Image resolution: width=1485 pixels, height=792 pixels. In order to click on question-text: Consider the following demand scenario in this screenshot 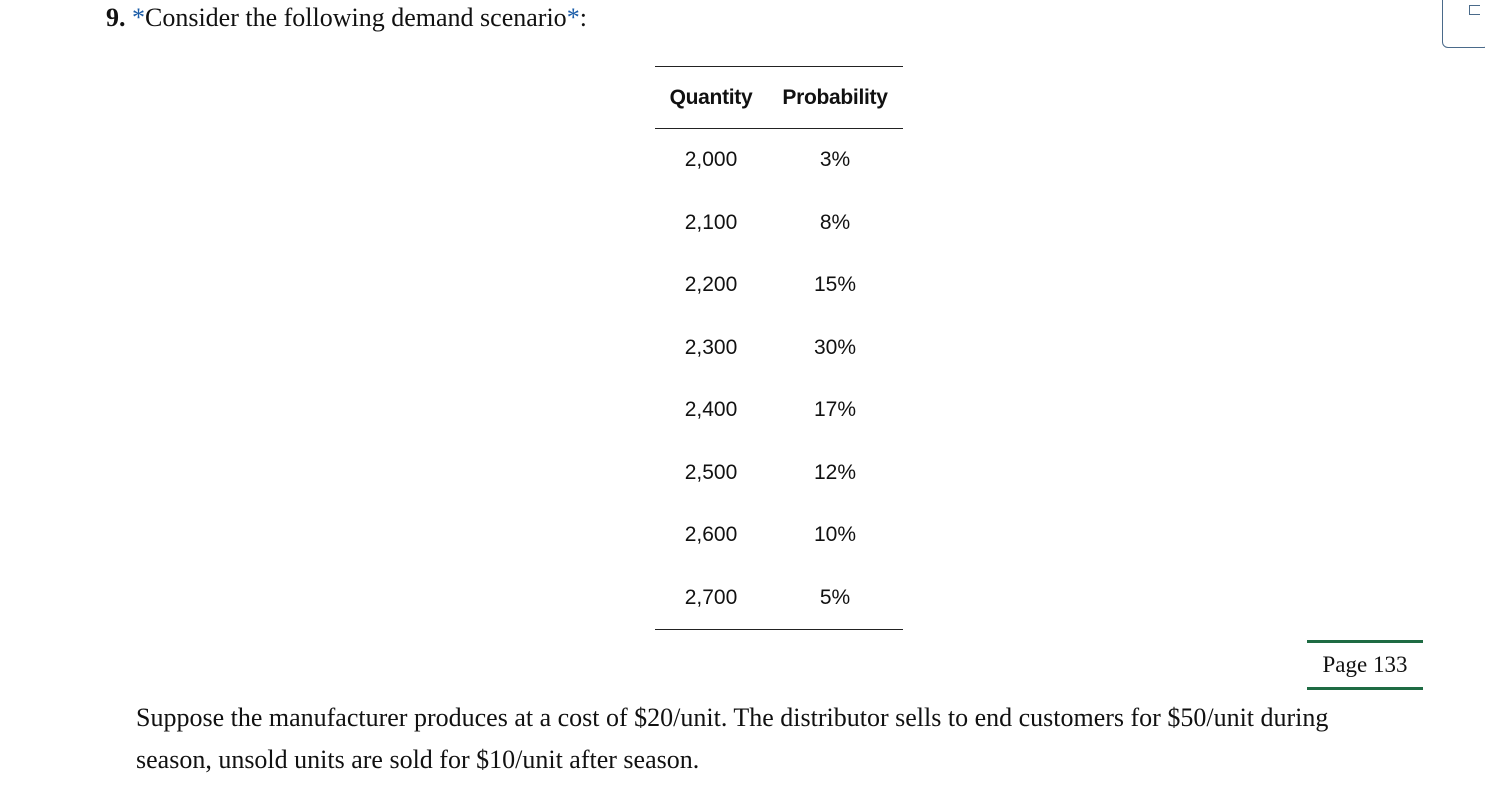, I will do `click(356, 17)`.